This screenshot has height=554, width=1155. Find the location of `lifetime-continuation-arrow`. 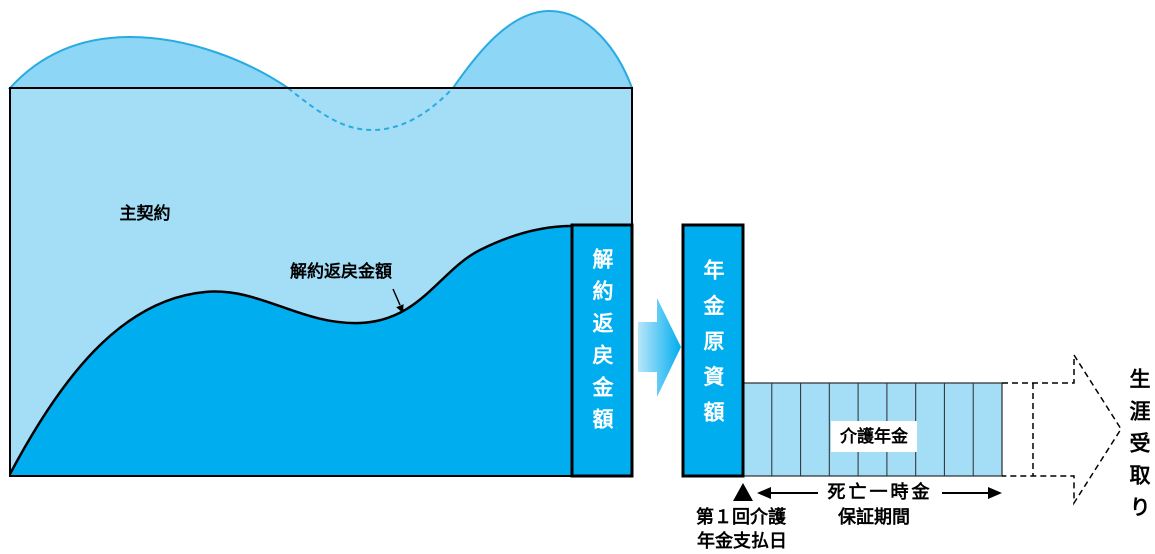

lifetime-continuation-arrow is located at coordinates (1062, 429).